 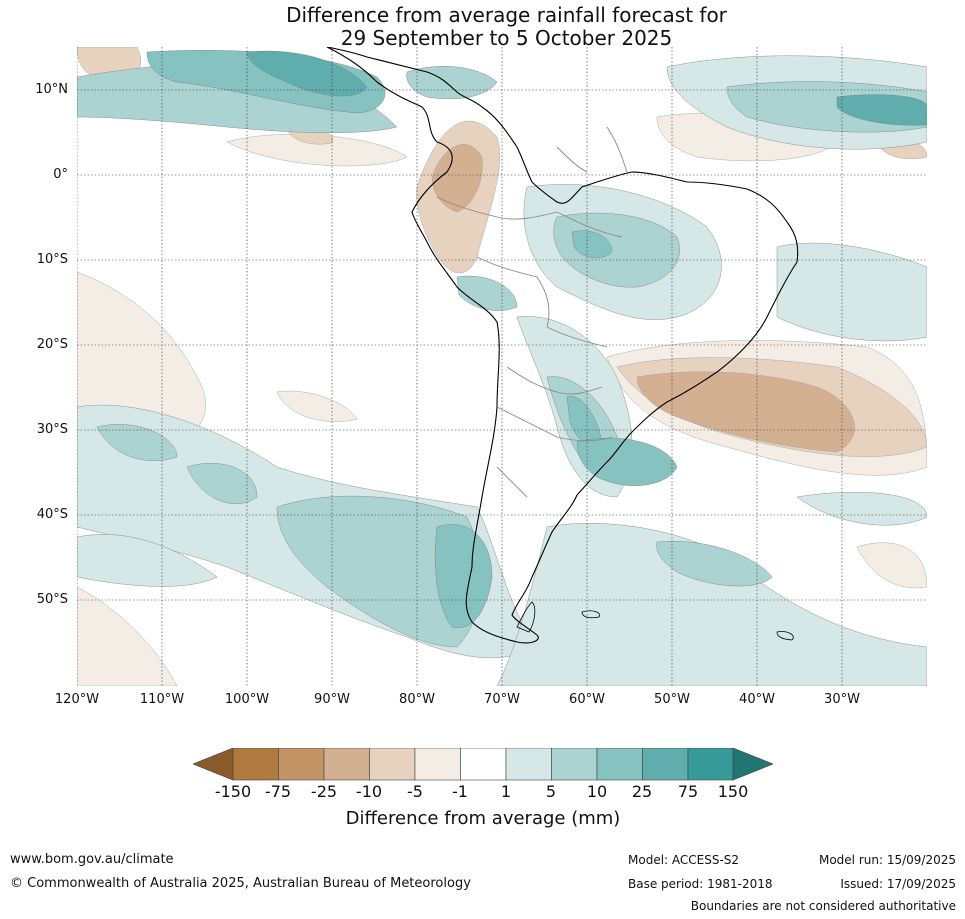 I want to click on lon-label-110w: 110°W, so click(x=162, y=699).